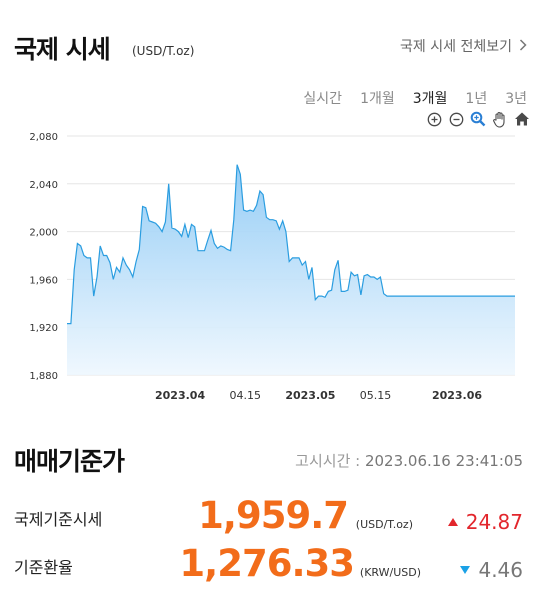 Image resolution: width=549 pixels, height=598 pixels. What do you see at coordinates (377, 99) in the screenshot?
I see `tab-1month: 1개월` at bounding box center [377, 99].